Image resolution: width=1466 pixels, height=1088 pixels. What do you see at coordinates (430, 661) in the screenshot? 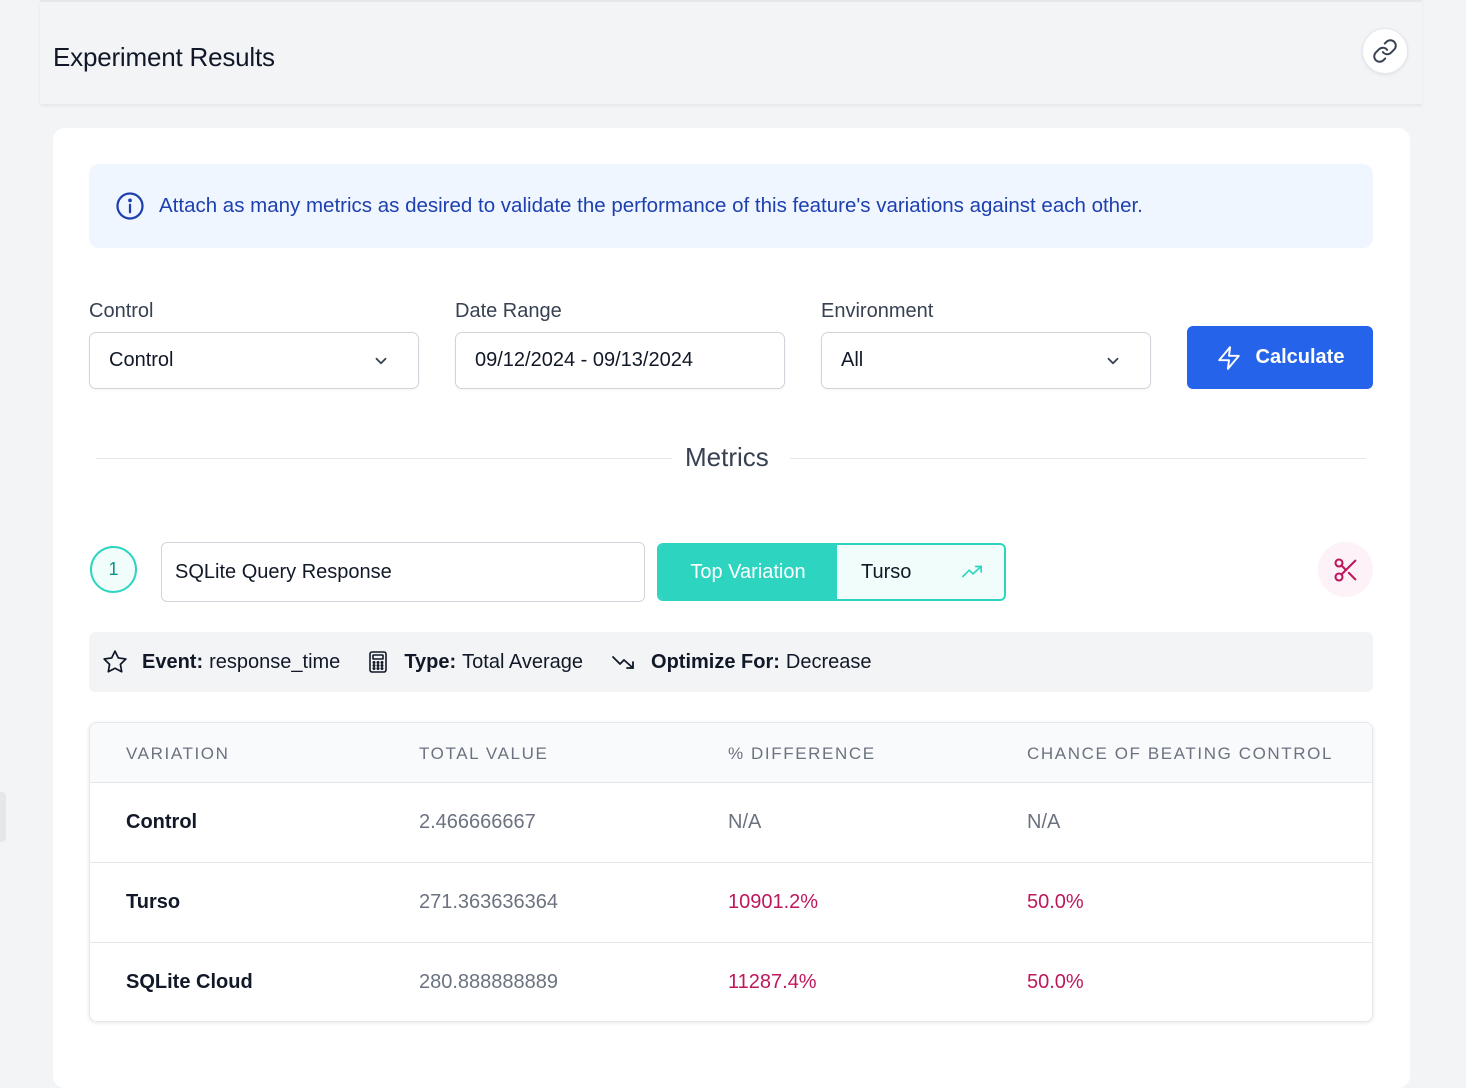
I see `type-key: Type:` at bounding box center [430, 661].